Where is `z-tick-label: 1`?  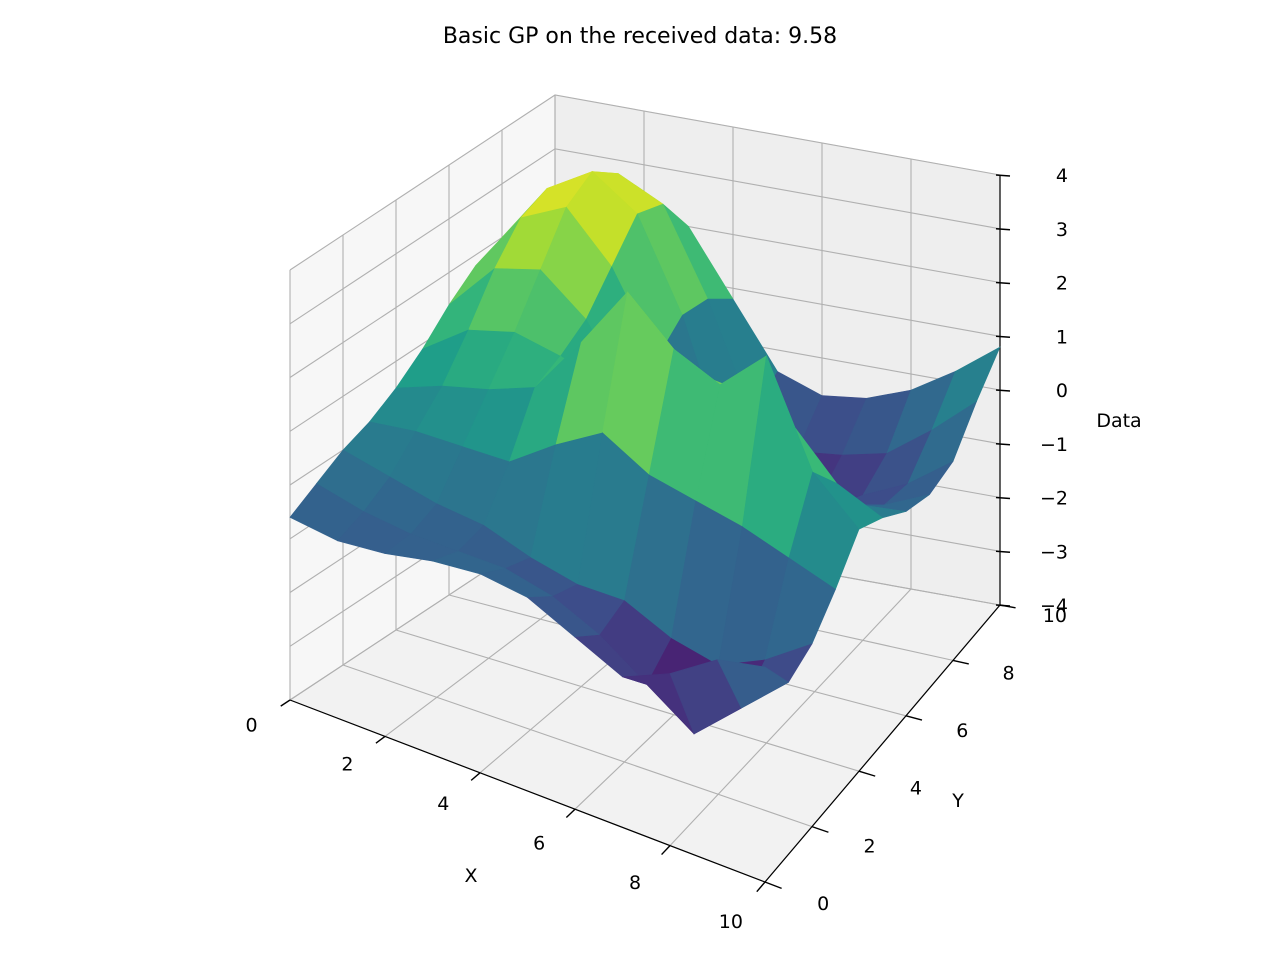
z-tick-label: 1 is located at coordinates (1062, 337).